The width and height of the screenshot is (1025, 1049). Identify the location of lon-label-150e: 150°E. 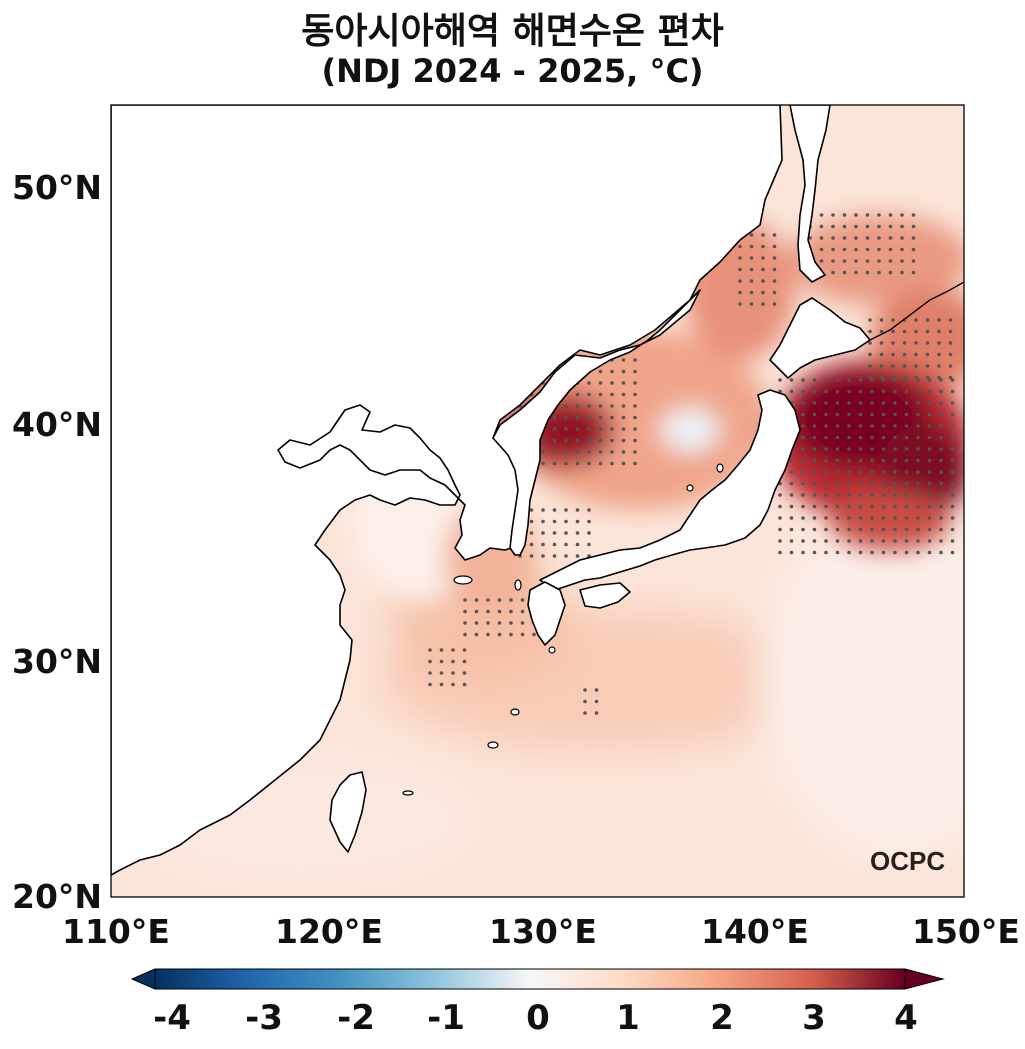
(966, 931).